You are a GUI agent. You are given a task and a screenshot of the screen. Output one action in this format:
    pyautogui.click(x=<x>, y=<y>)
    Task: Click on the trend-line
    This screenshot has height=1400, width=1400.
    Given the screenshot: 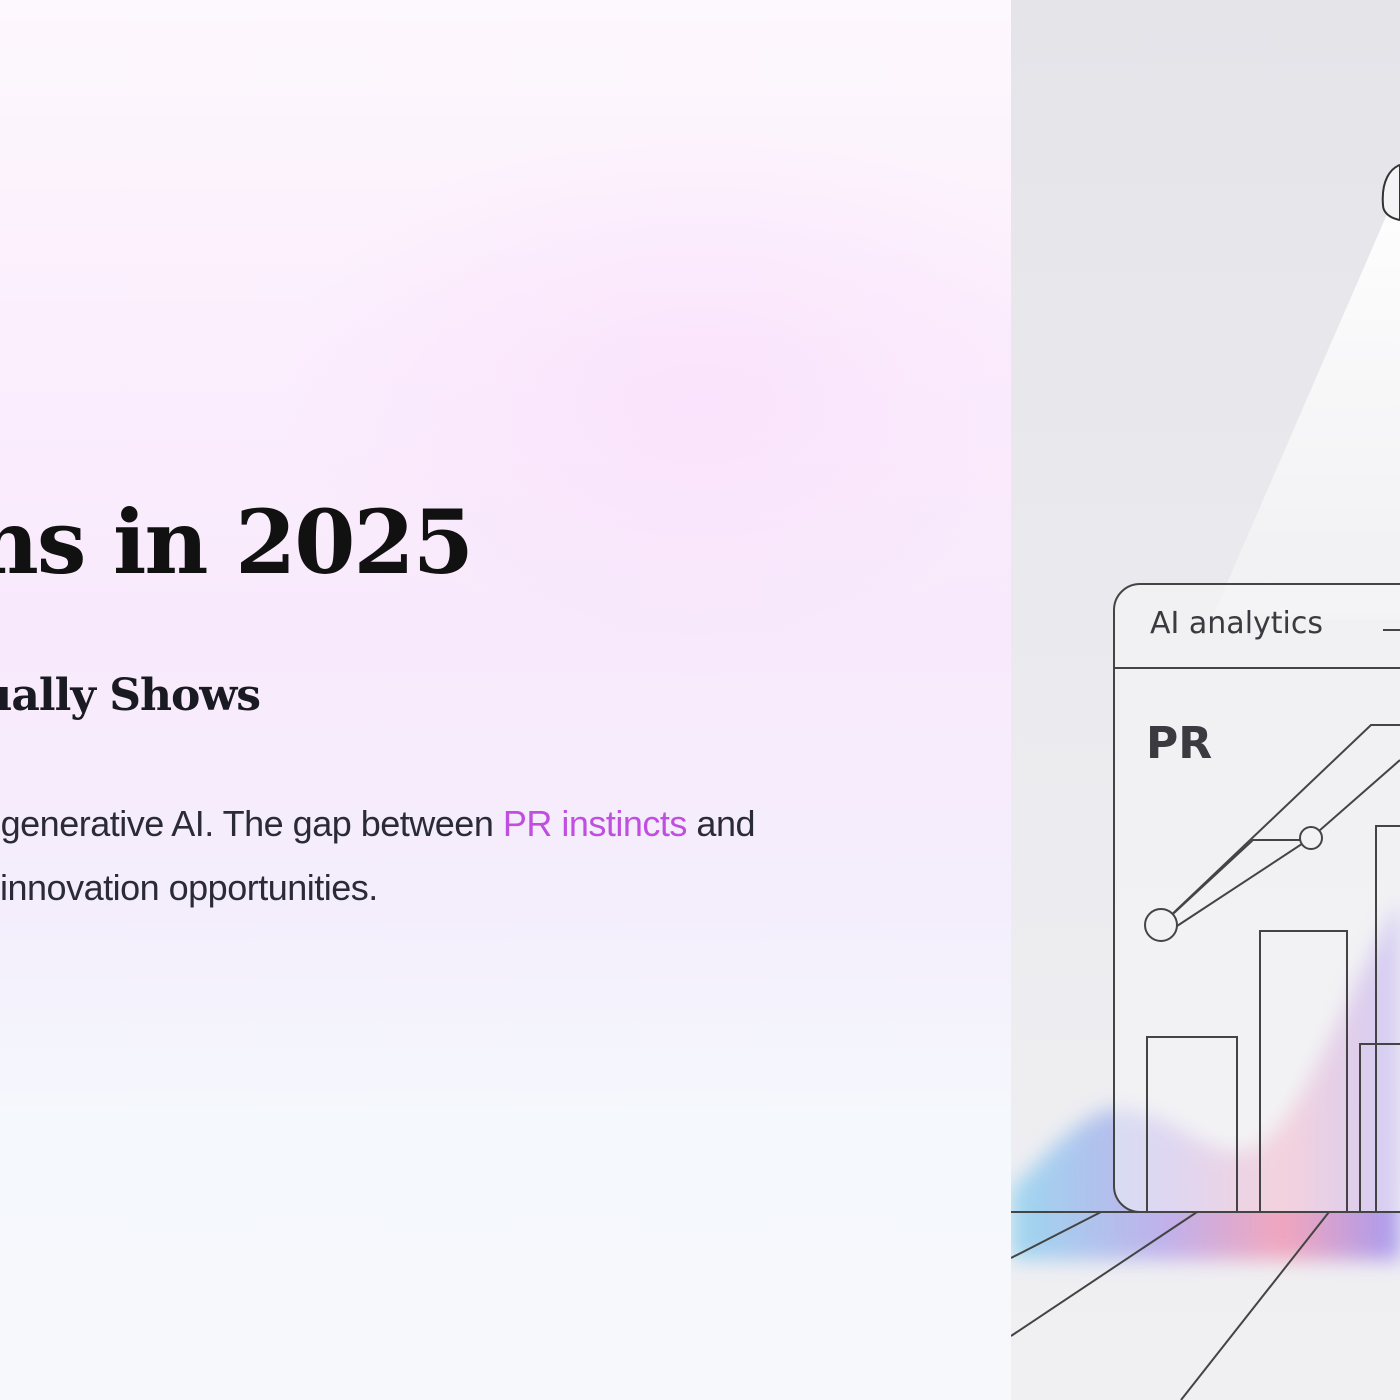 What is the action you would take?
    pyautogui.click(x=1282, y=822)
    